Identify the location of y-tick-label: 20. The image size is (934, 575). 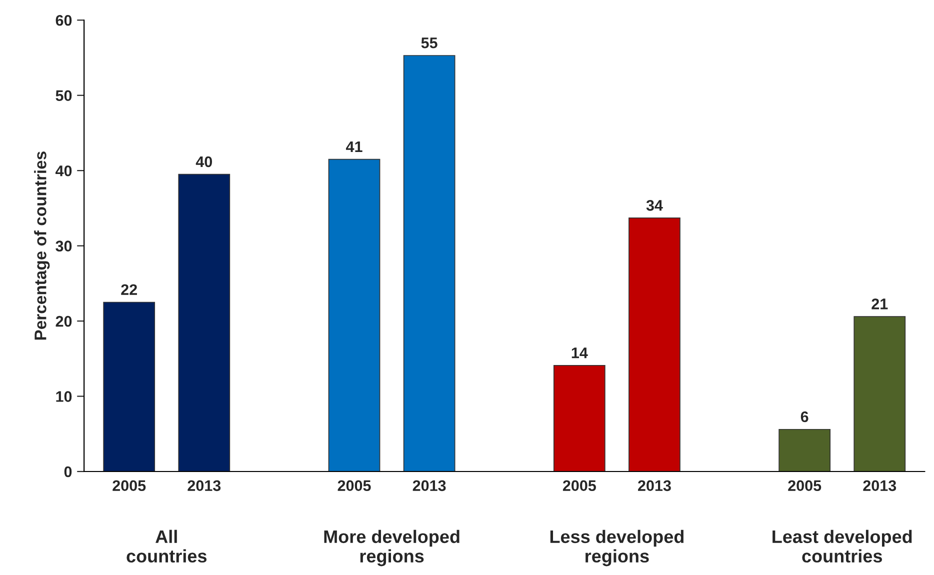
(64, 321).